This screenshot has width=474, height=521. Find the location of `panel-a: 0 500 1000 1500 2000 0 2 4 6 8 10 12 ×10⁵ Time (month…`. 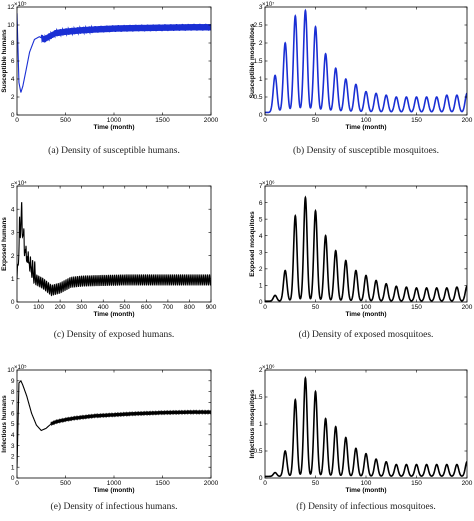

panel-a: 0 500 1000 1500 2000 0 2 4 6 8 10 12 ×10⁵ Time (month… is located at coordinates (110, 78).